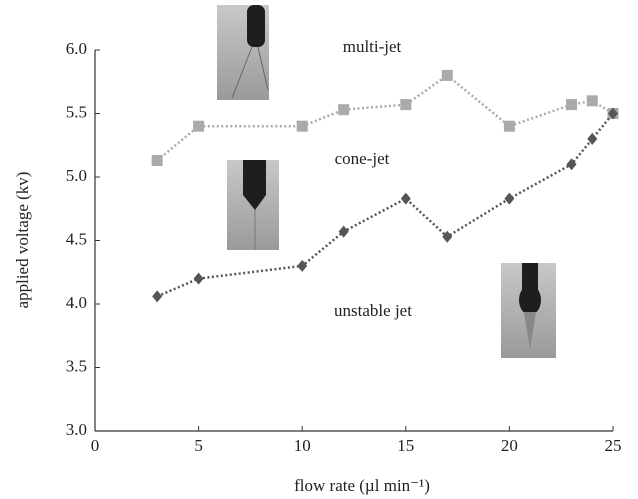 The image size is (638, 499). I want to click on inset-multi-jet, so click(243, 52).